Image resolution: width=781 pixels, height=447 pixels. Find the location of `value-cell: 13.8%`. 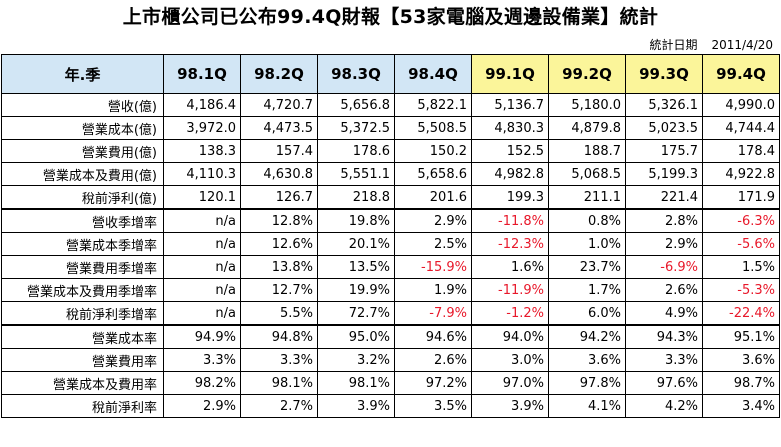

value-cell: 13.8% is located at coordinates (279, 267).